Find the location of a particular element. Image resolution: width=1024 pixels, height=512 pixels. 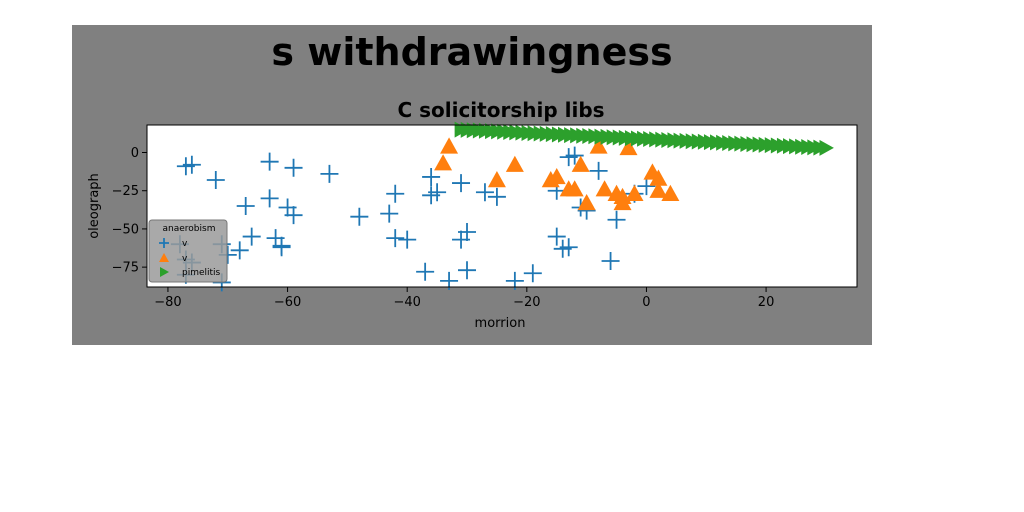

x-axis: −80 −60 −40 −20 0 20 is located at coordinates (464, 298).